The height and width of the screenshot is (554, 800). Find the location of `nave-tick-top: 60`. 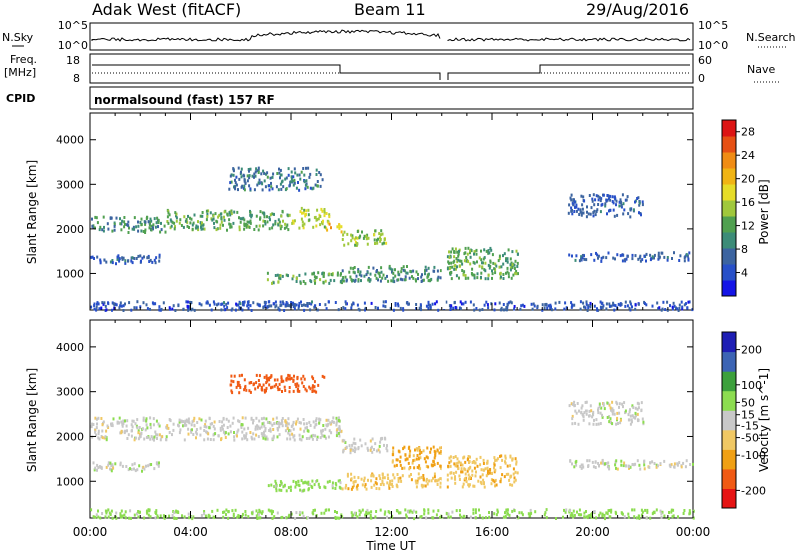

nave-tick-top: 60 is located at coordinates (705, 60).